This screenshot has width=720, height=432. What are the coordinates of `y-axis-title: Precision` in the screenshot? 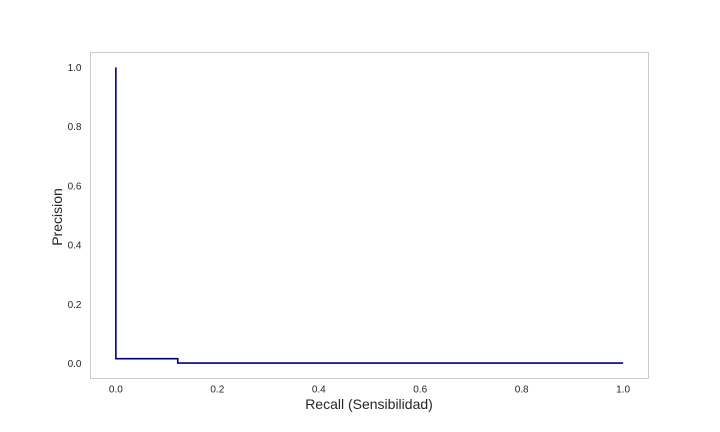 It's located at (57, 217).